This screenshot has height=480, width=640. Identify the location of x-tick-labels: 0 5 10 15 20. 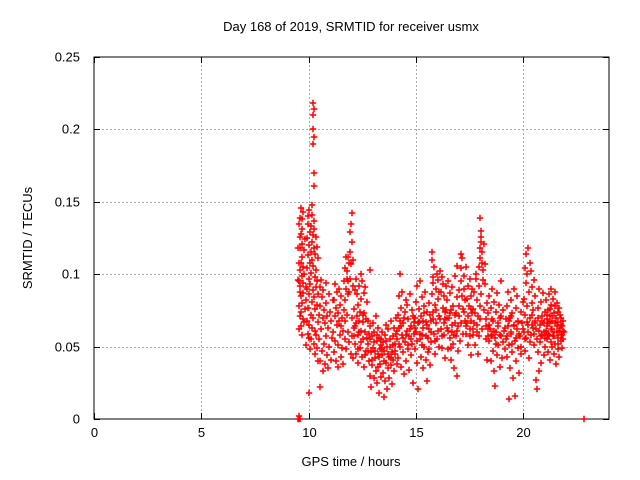
(311, 432).